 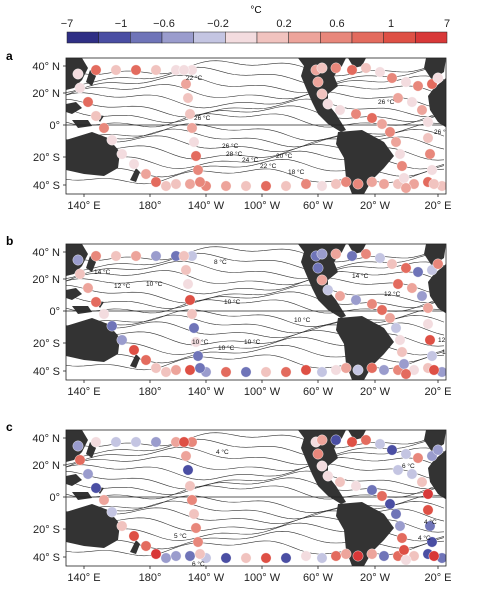 I want to click on contour-label: 26 °C, so click(x=230, y=146).